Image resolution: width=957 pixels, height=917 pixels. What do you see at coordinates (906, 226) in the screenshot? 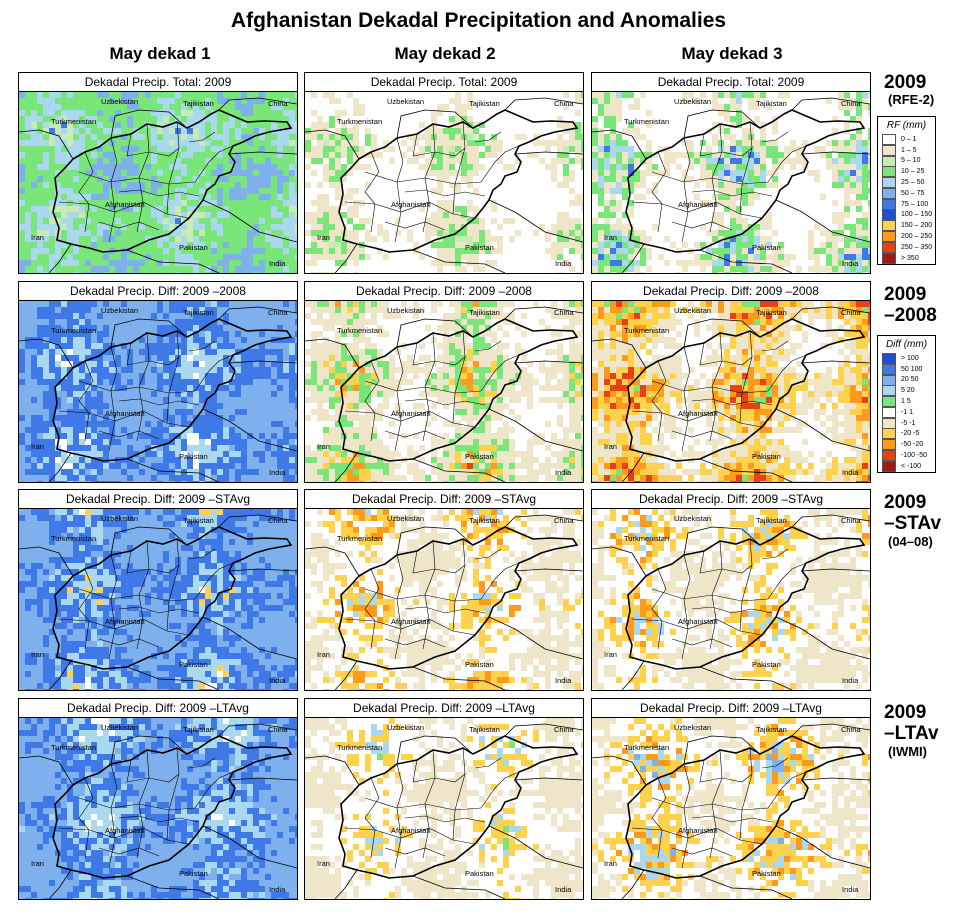
I see `legend-item: 150 – 200` at bounding box center [906, 226].